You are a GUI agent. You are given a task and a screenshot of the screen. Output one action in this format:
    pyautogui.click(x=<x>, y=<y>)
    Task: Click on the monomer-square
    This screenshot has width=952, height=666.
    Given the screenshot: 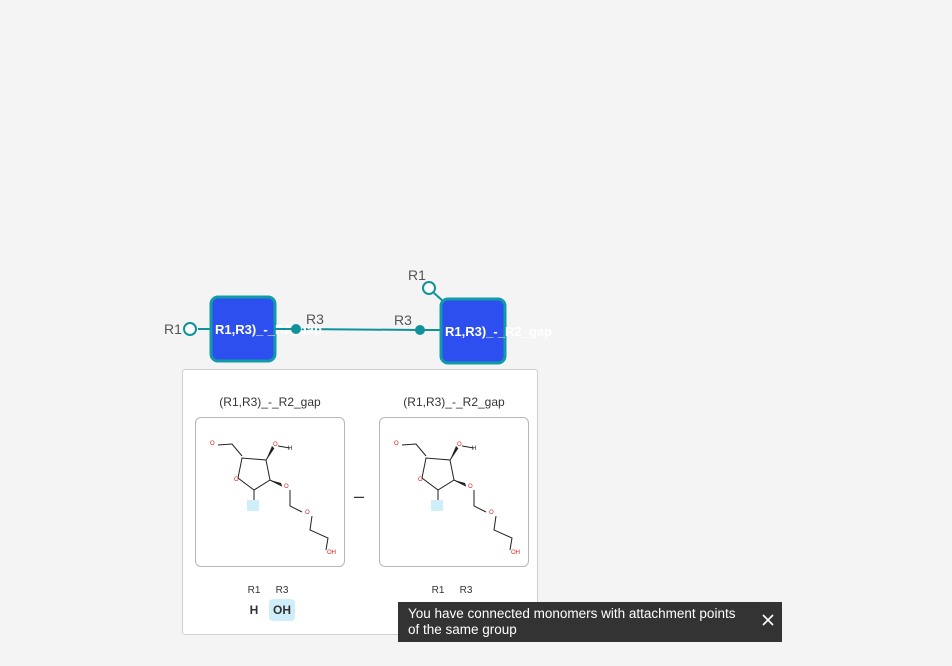 What is the action you would take?
    pyautogui.click(x=473, y=331)
    